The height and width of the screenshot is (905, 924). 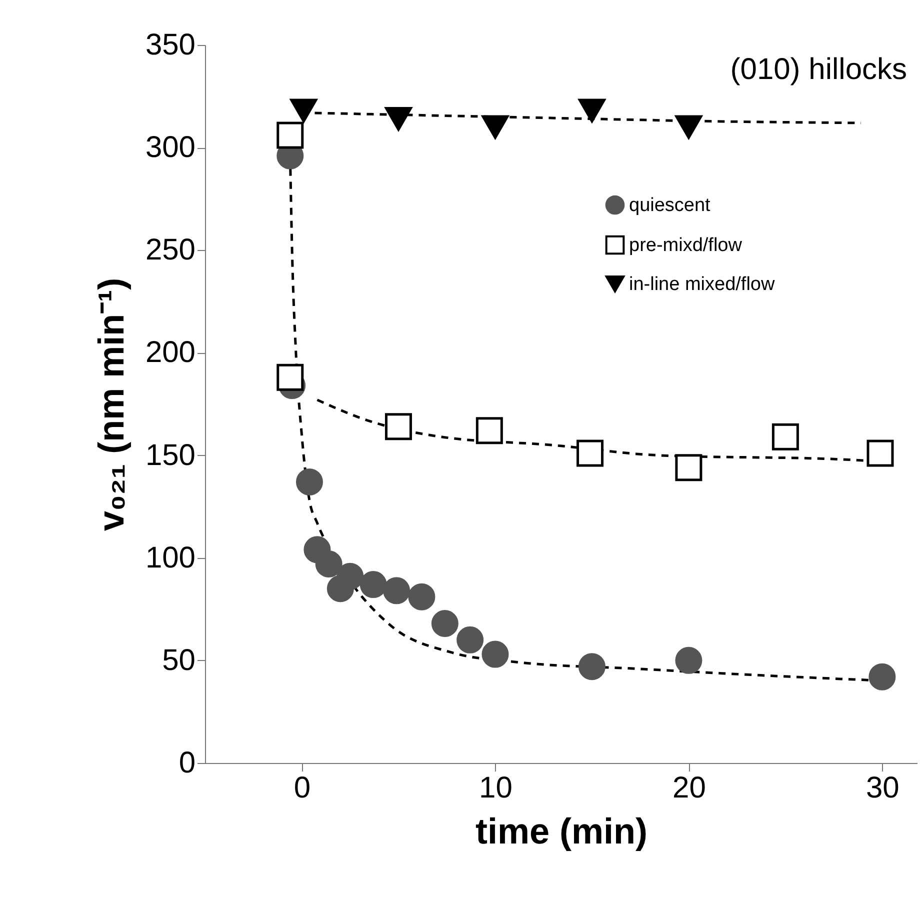 I want to click on x-tick-label: 10, so click(x=495, y=788).